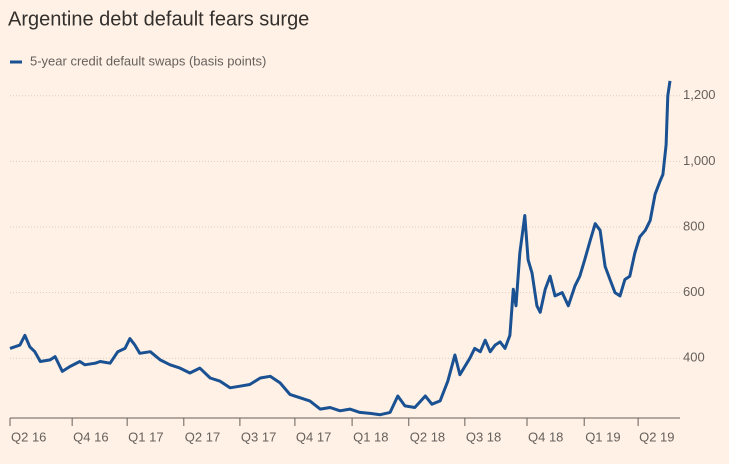 The image size is (729, 464). What do you see at coordinates (202, 436) in the screenshot?
I see `x-tick-label: Q2 17` at bounding box center [202, 436].